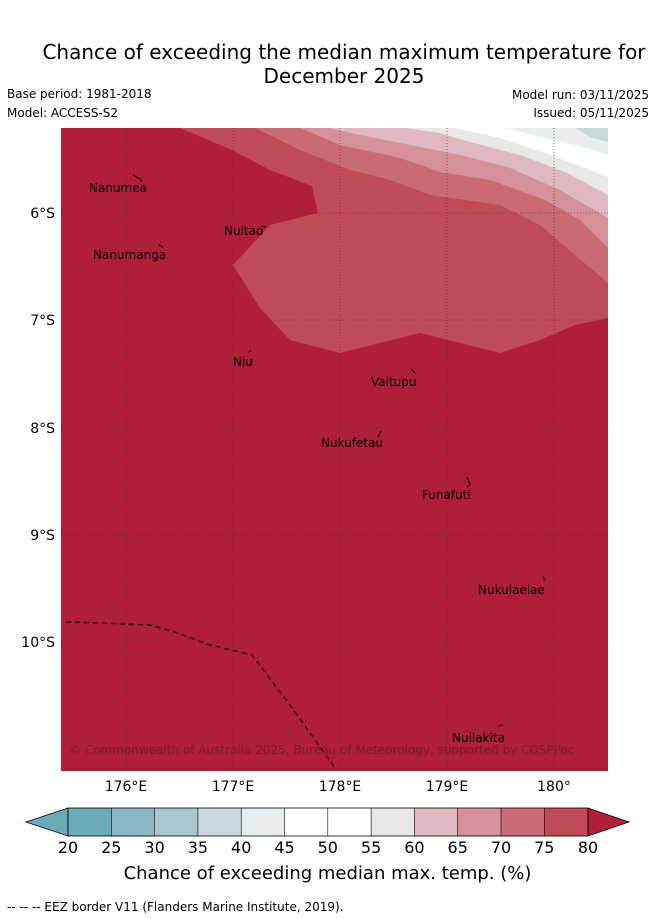  I want to click on place-label: Vaitupu, so click(394, 382).